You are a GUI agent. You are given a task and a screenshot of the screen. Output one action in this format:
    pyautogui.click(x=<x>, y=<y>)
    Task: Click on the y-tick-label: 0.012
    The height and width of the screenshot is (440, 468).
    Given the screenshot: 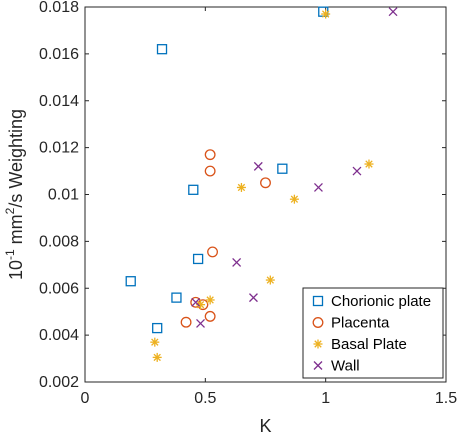 What is the action you would take?
    pyautogui.click(x=59, y=148)
    